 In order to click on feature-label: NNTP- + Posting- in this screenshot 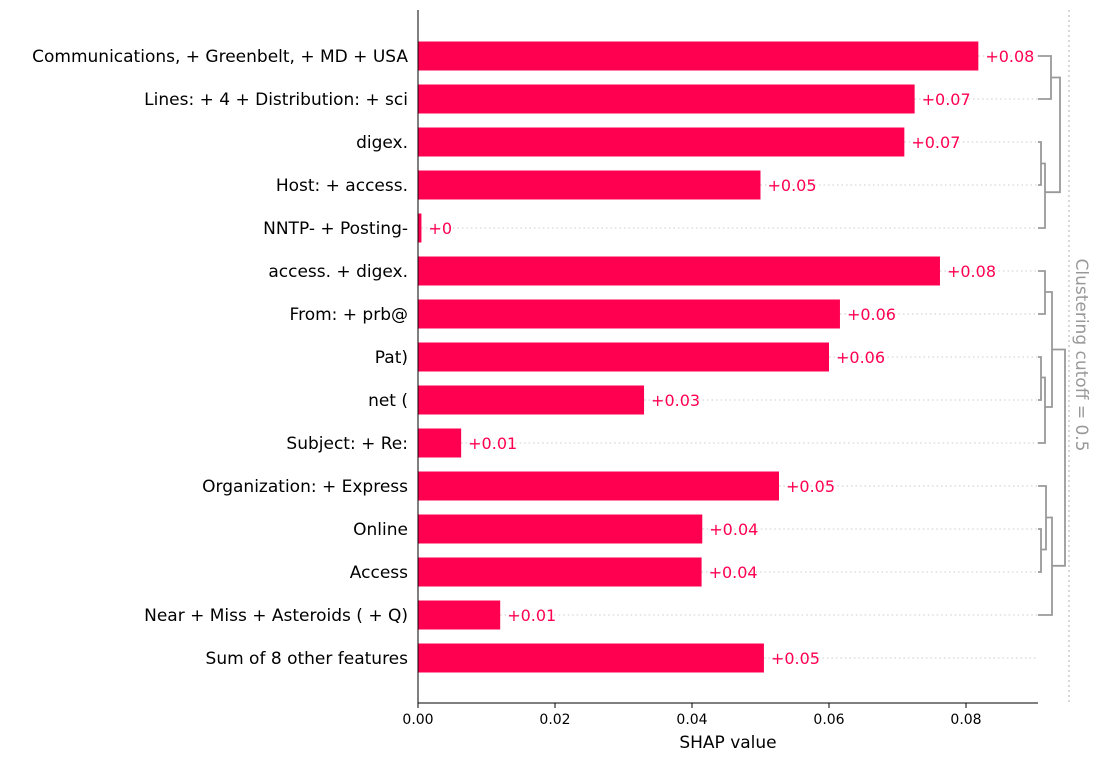, I will do `click(335, 229)`.